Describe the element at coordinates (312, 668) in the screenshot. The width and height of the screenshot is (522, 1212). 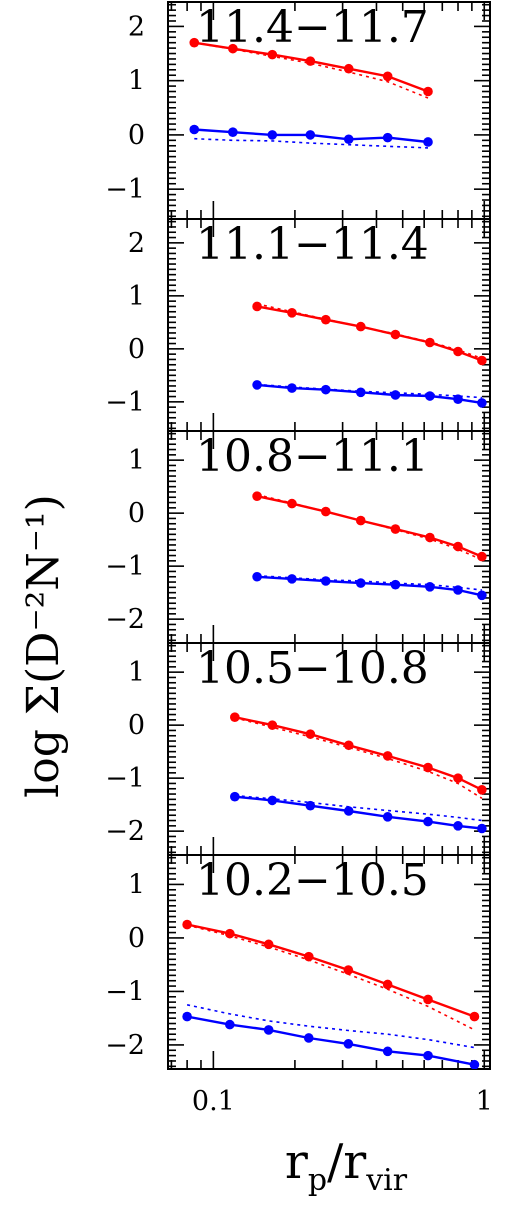
I see `panel-label: 10.5−10.8` at that location.